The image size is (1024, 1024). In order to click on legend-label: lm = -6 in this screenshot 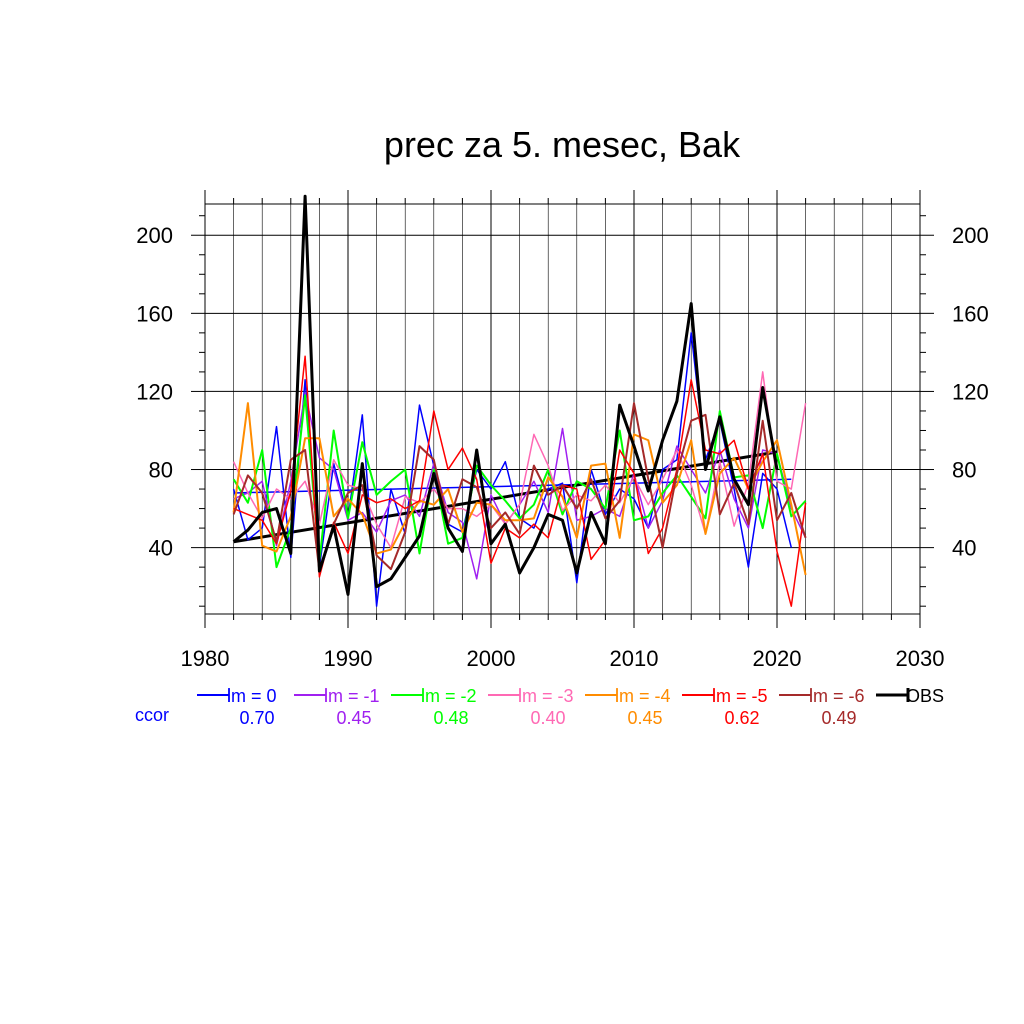, I will do `click(837, 696)`.